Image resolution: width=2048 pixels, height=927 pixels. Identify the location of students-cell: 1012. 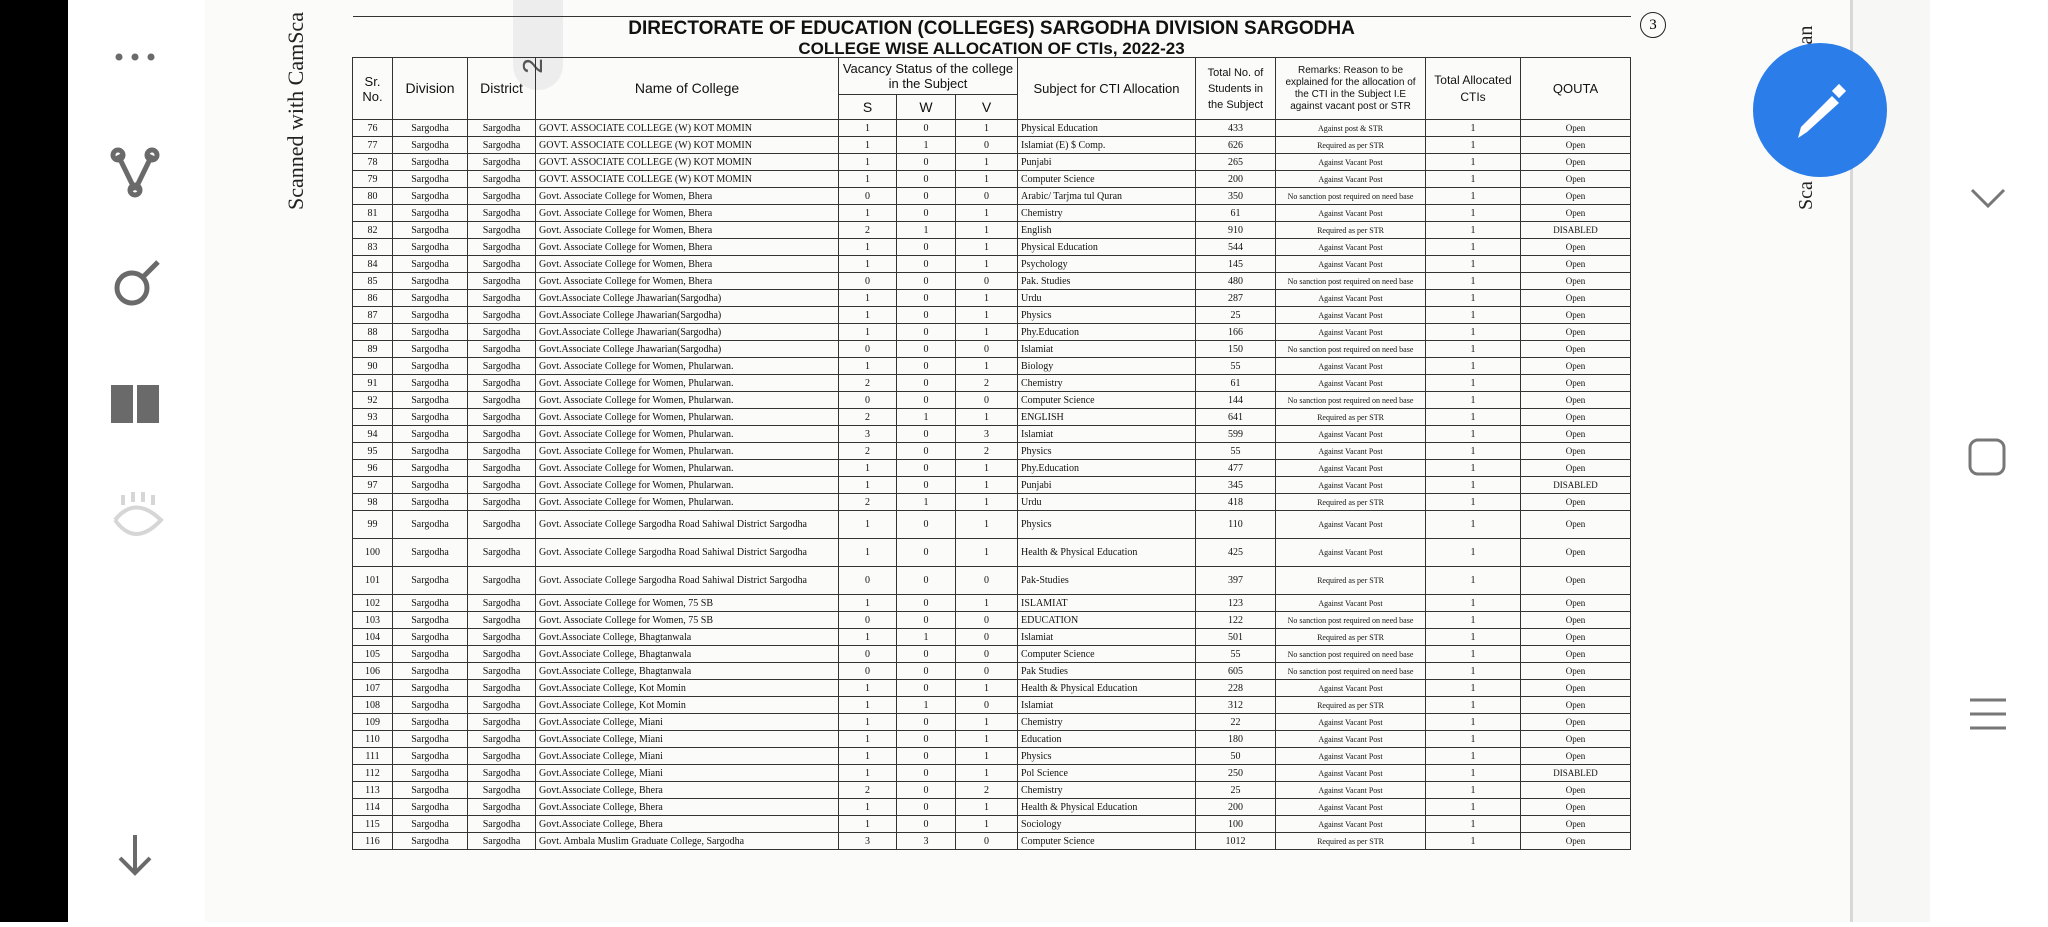
(1235, 841).